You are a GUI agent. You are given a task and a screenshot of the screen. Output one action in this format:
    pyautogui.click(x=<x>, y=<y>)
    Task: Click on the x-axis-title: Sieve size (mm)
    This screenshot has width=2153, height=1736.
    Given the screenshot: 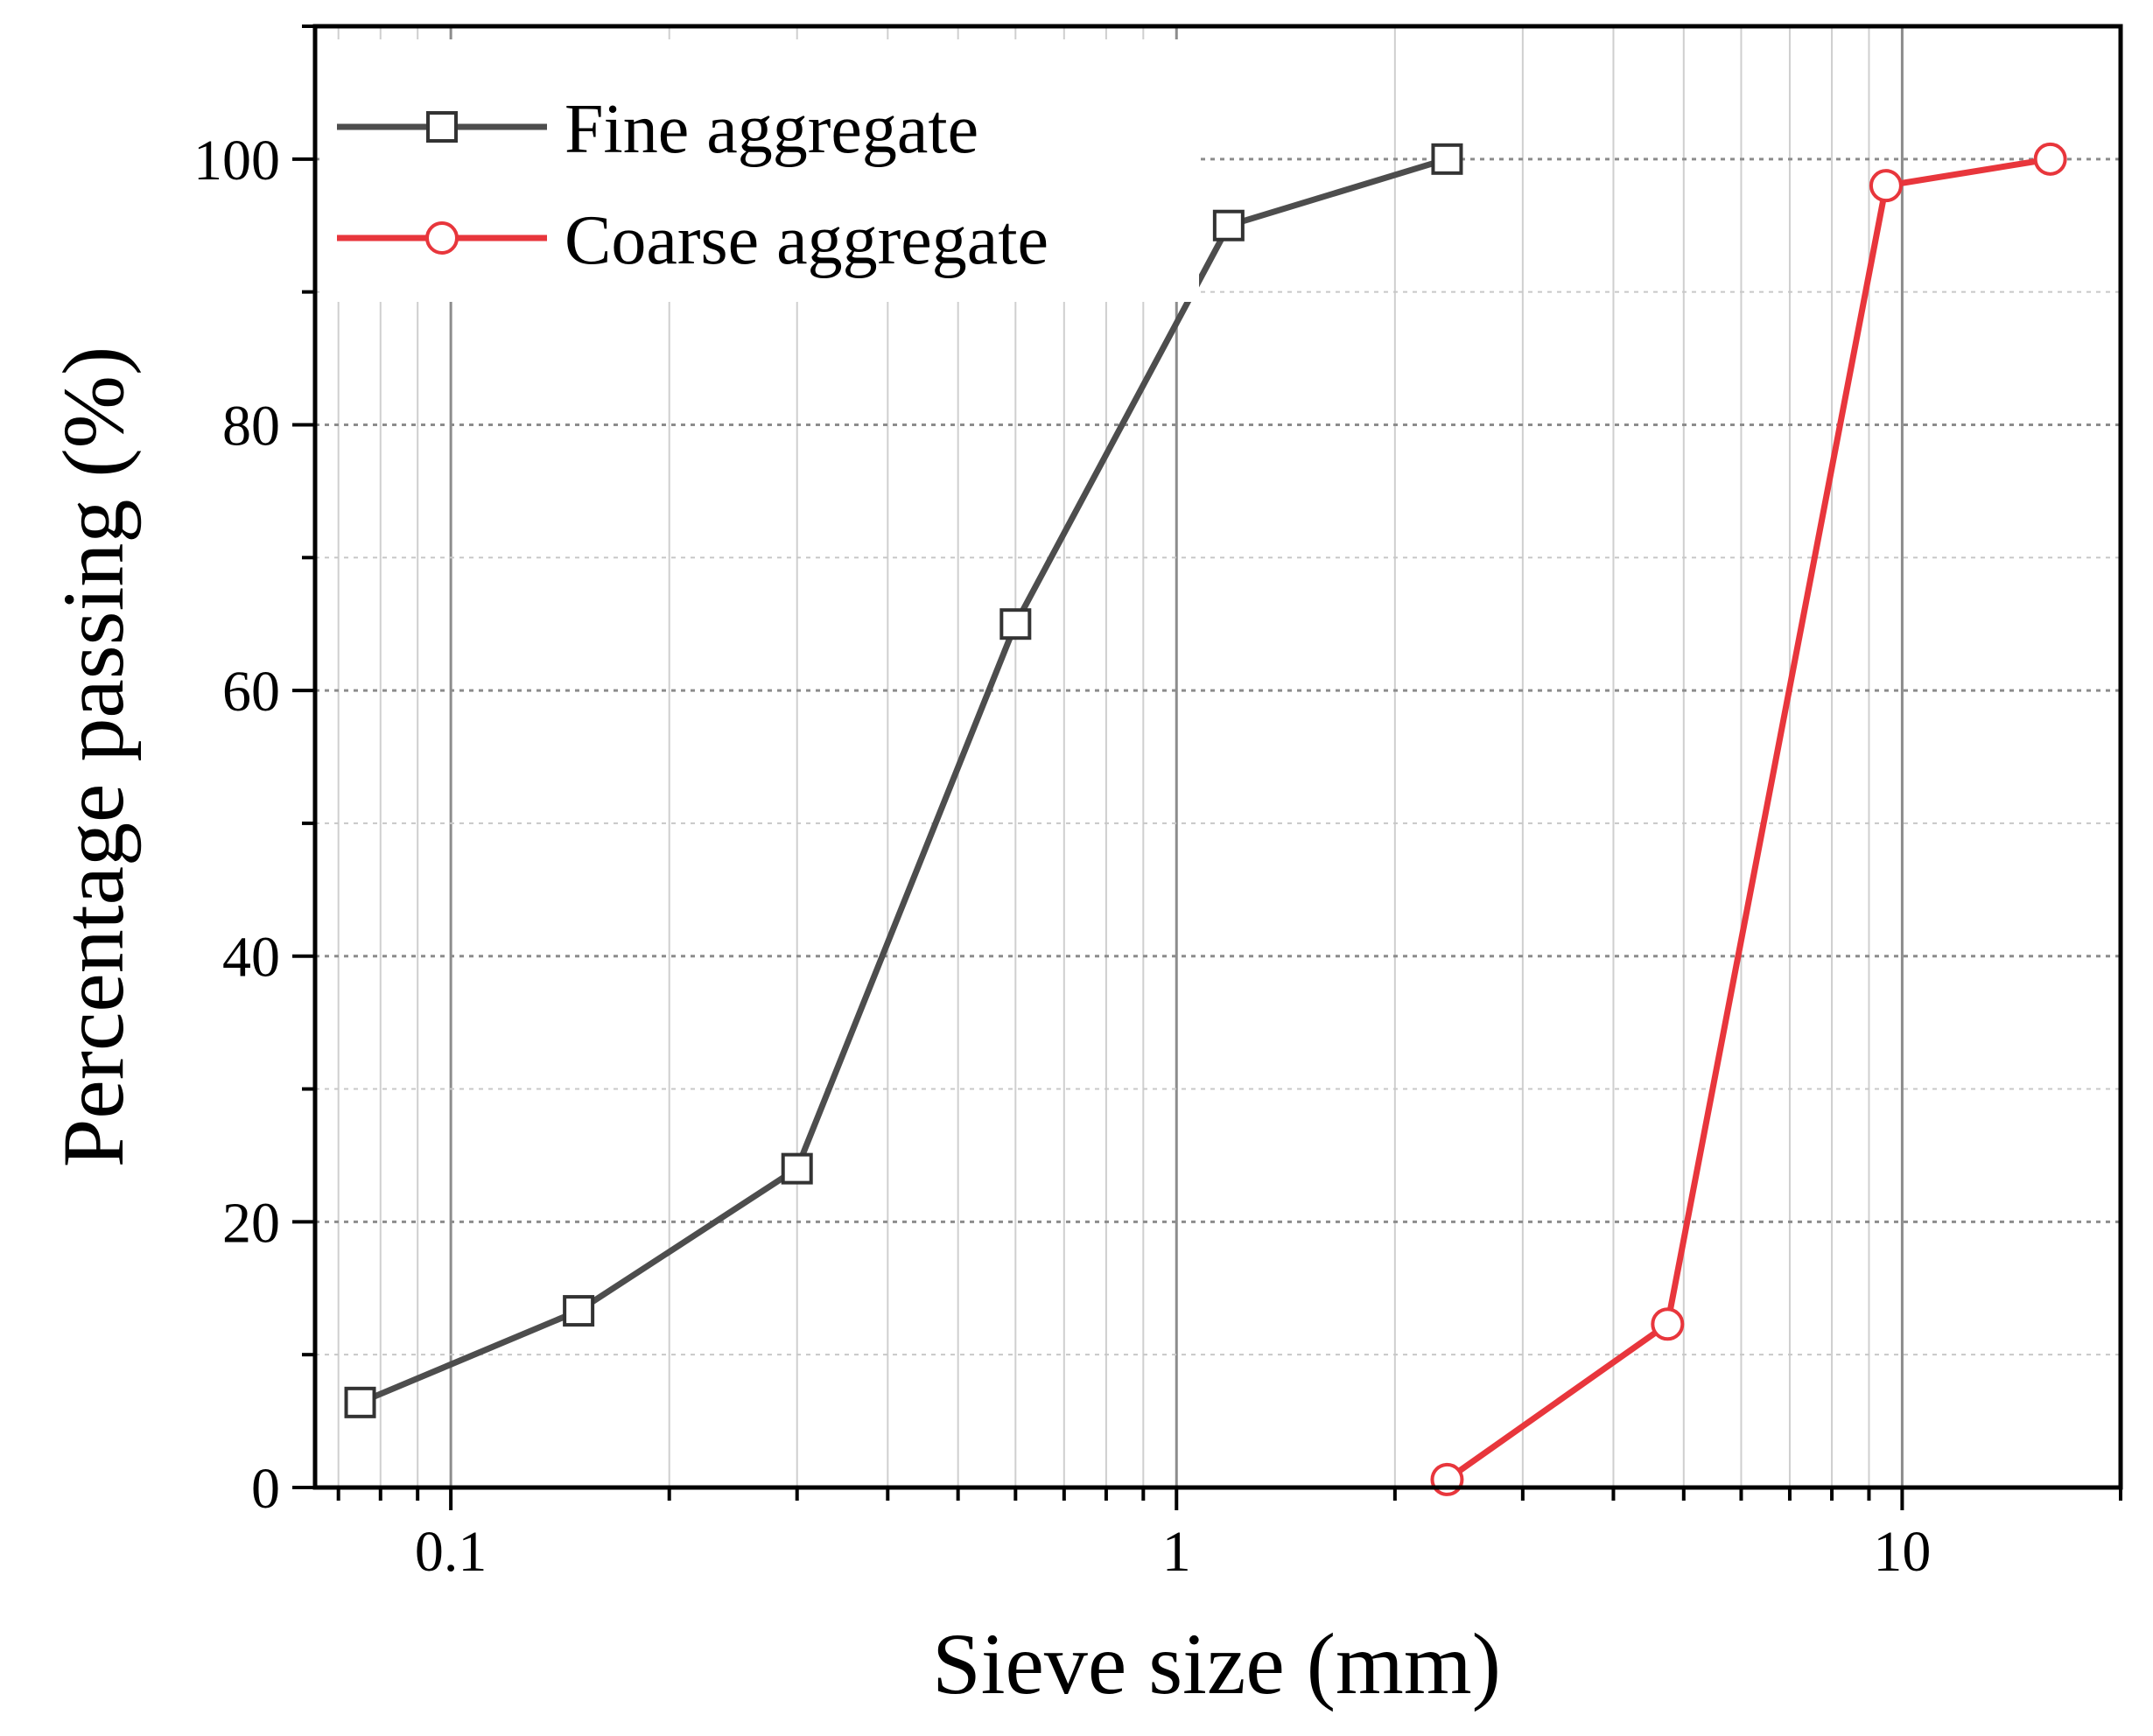 What is the action you would take?
    pyautogui.click(x=1216, y=1663)
    